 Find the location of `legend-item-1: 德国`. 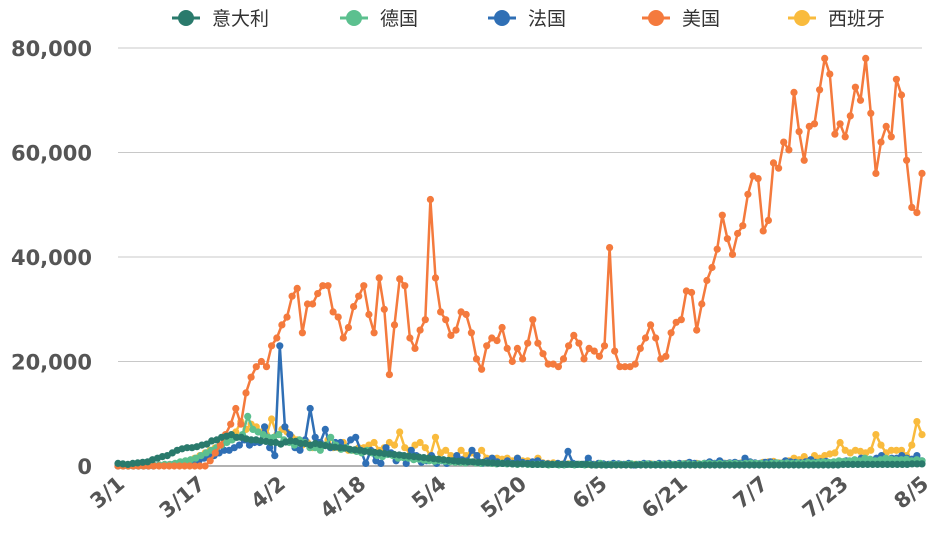

legend-item-1: 德国 is located at coordinates (379, 19).